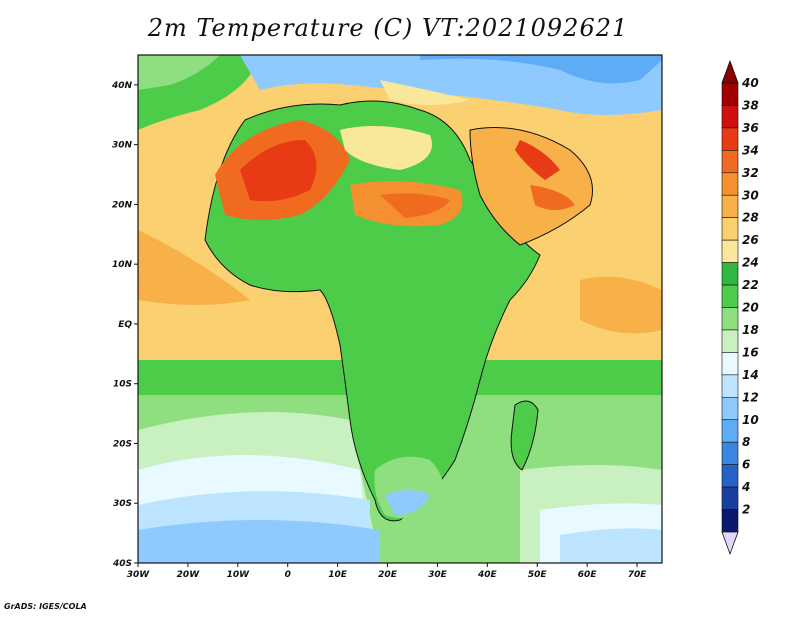 This screenshot has height=618, width=800. What do you see at coordinates (122, 146) in the screenshot?
I see `lat-tick-label: 30N` at bounding box center [122, 146].